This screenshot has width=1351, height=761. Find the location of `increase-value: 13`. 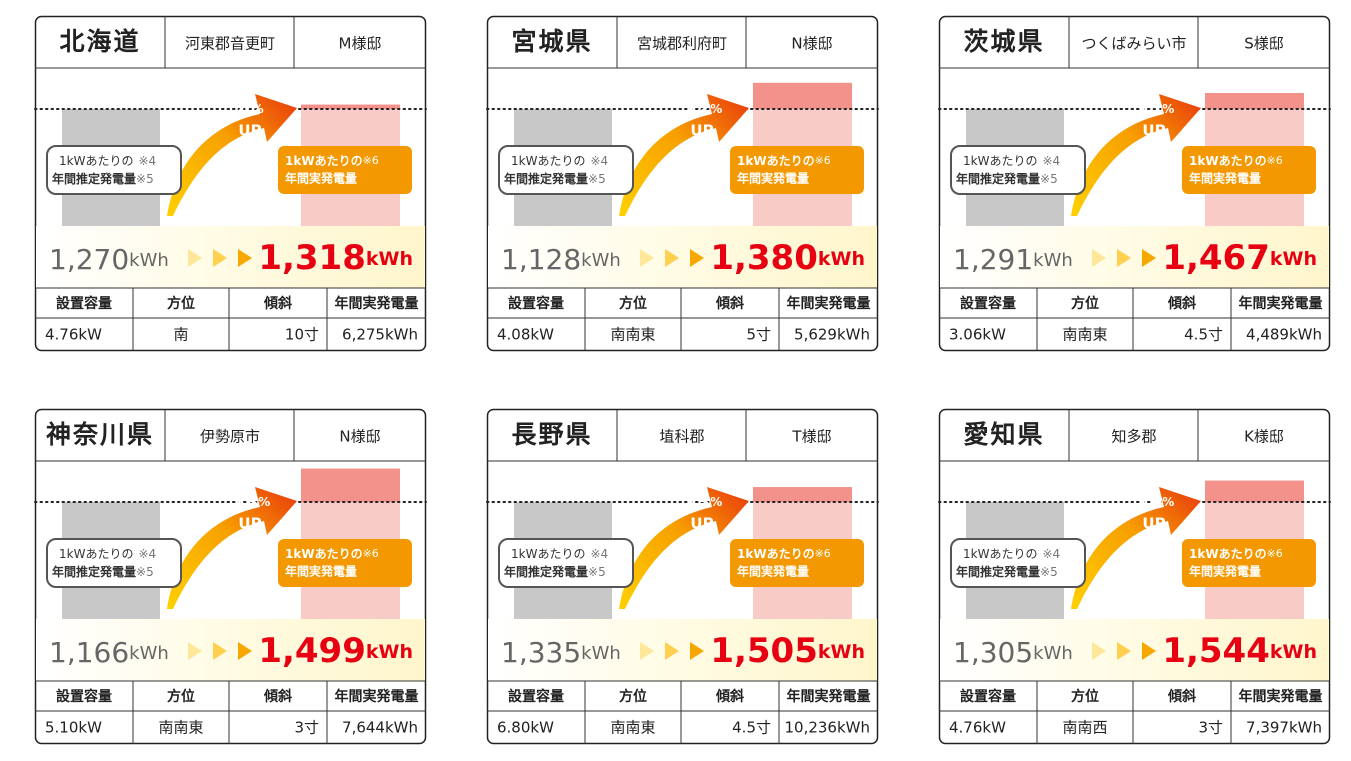

increase-value: 13 is located at coordinates (697, 502).